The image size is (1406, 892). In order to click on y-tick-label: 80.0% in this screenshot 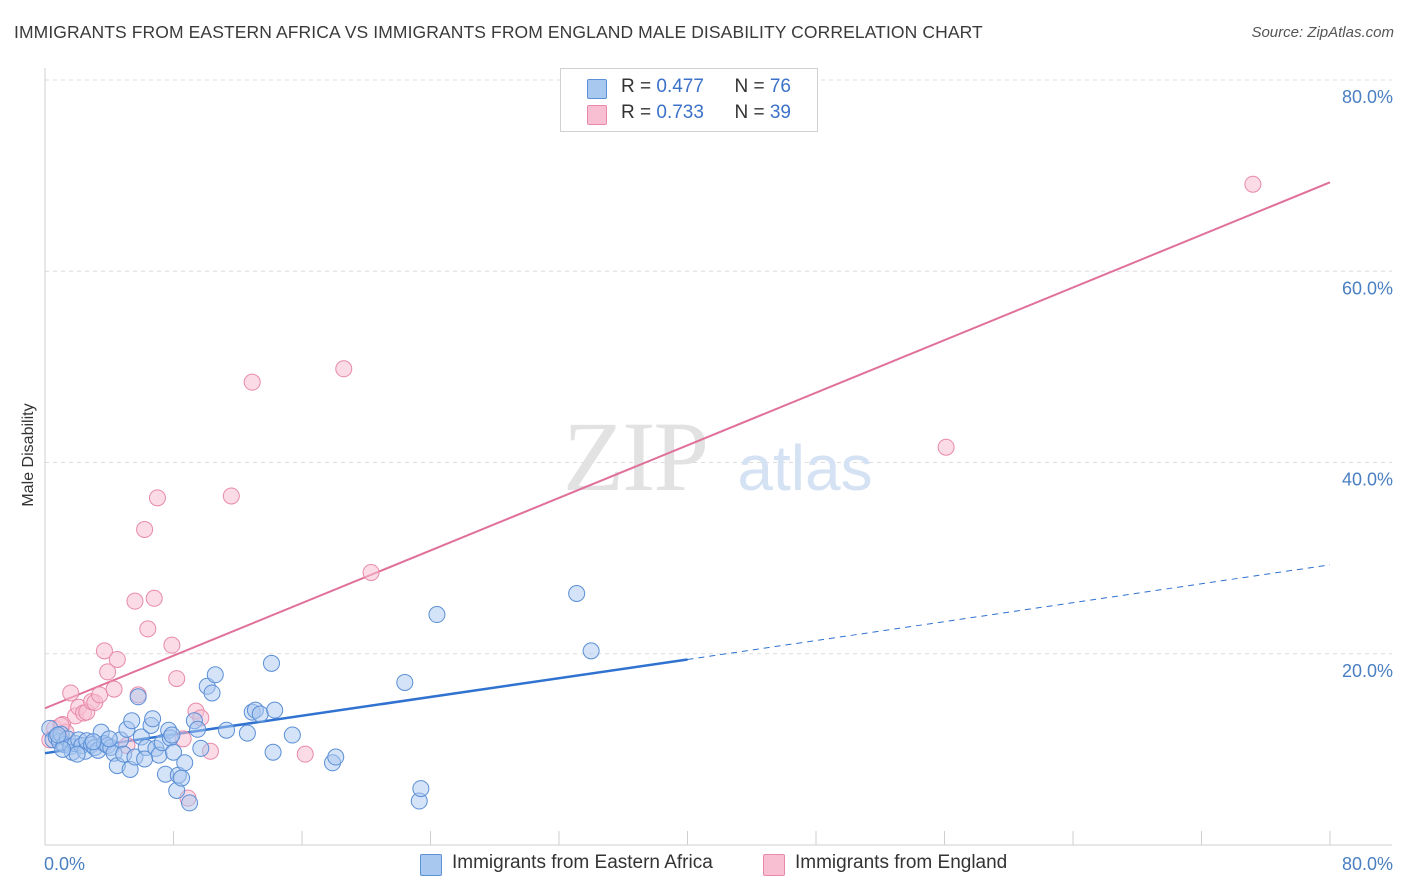, I will do `click(1367, 97)`.